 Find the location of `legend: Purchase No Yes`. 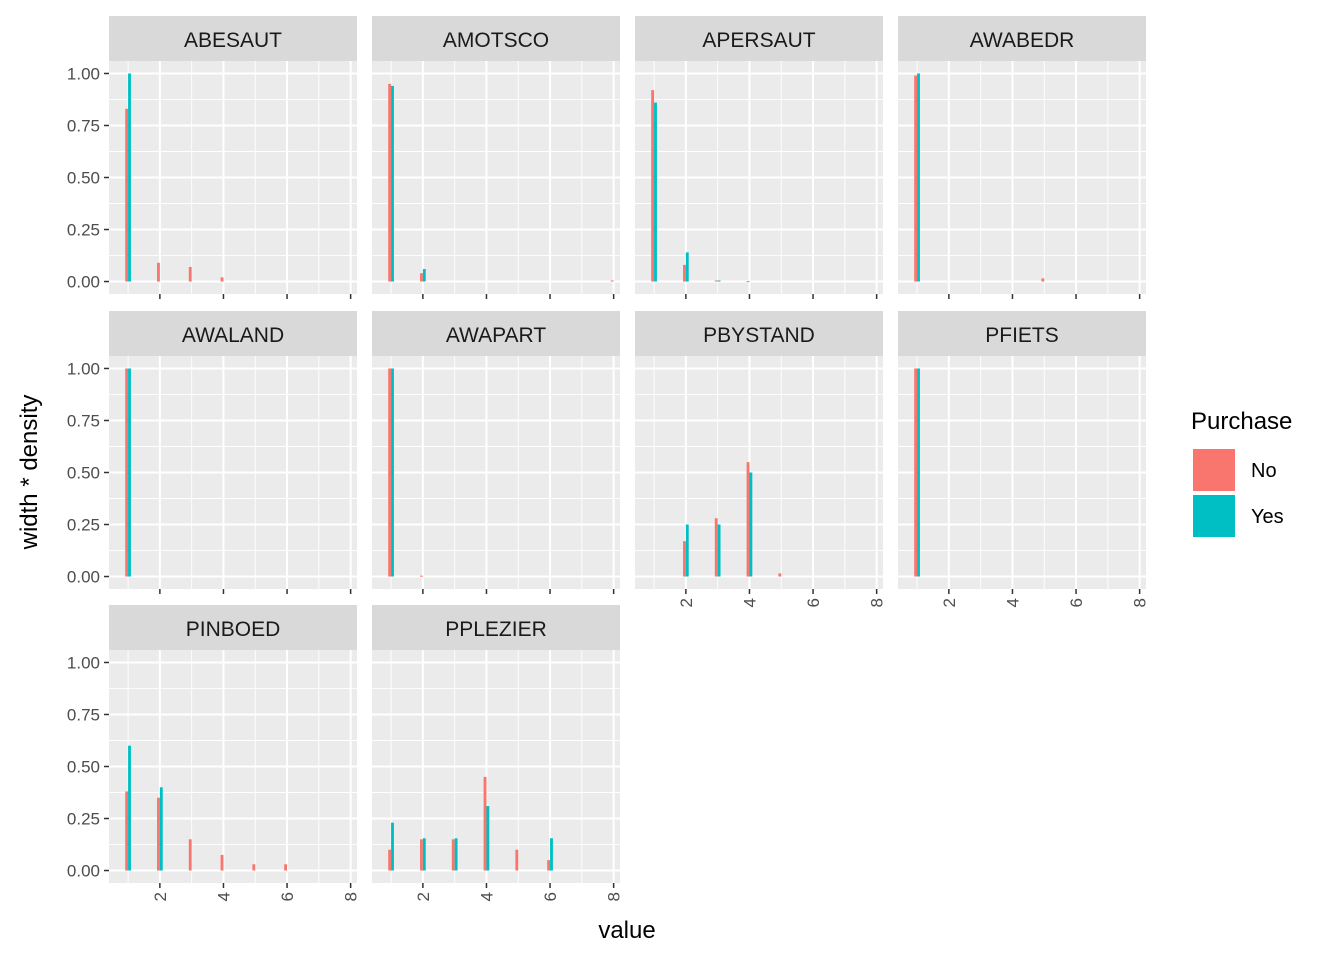

legend: Purchase No Yes is located at coordinates (1241, 472).